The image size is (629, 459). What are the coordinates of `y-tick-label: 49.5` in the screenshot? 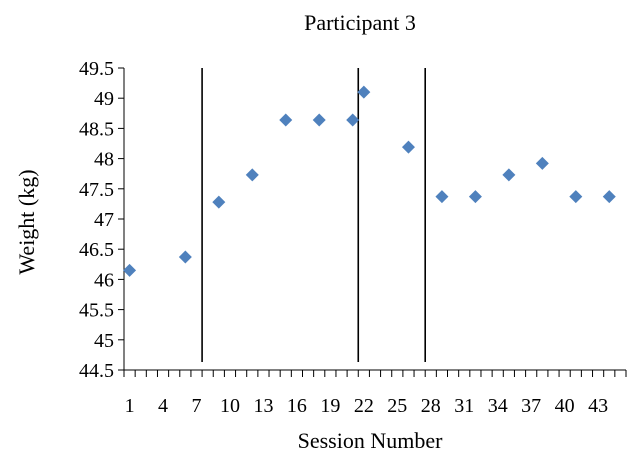 It's located at (96, 69).